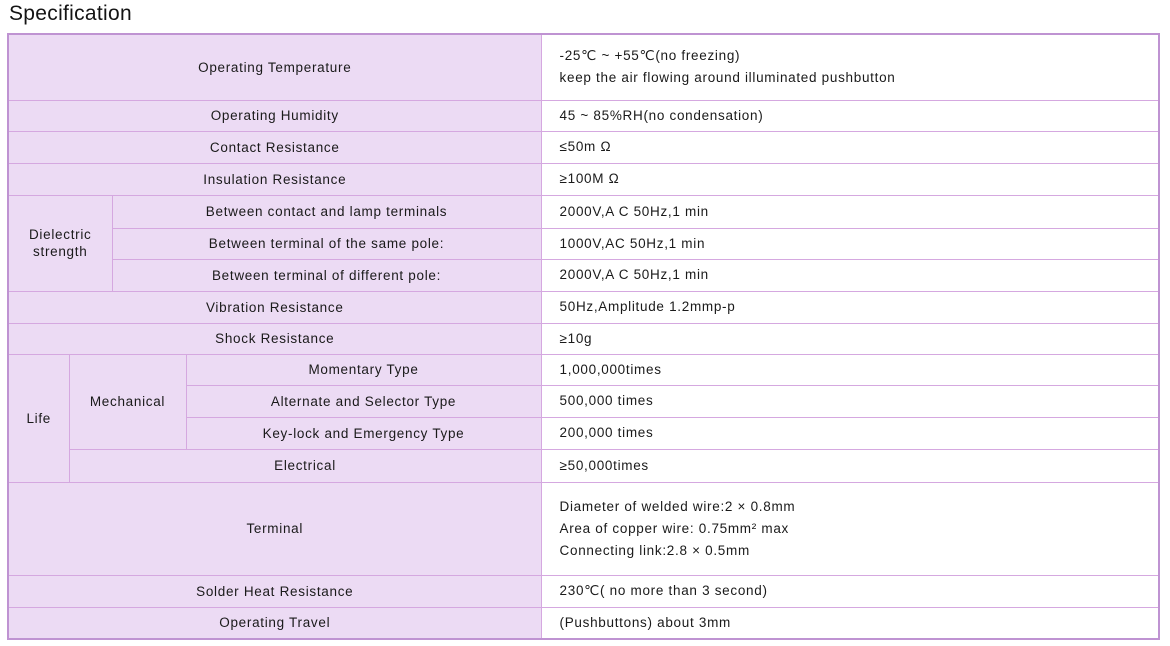 Image resolution: width=1170 pixels, height=646 pixels. What do you see at coordinates (850, 147) in the screenshot?
I see `value-contact-resistance: ≤50m Ω` at bounding box center [850, 147].